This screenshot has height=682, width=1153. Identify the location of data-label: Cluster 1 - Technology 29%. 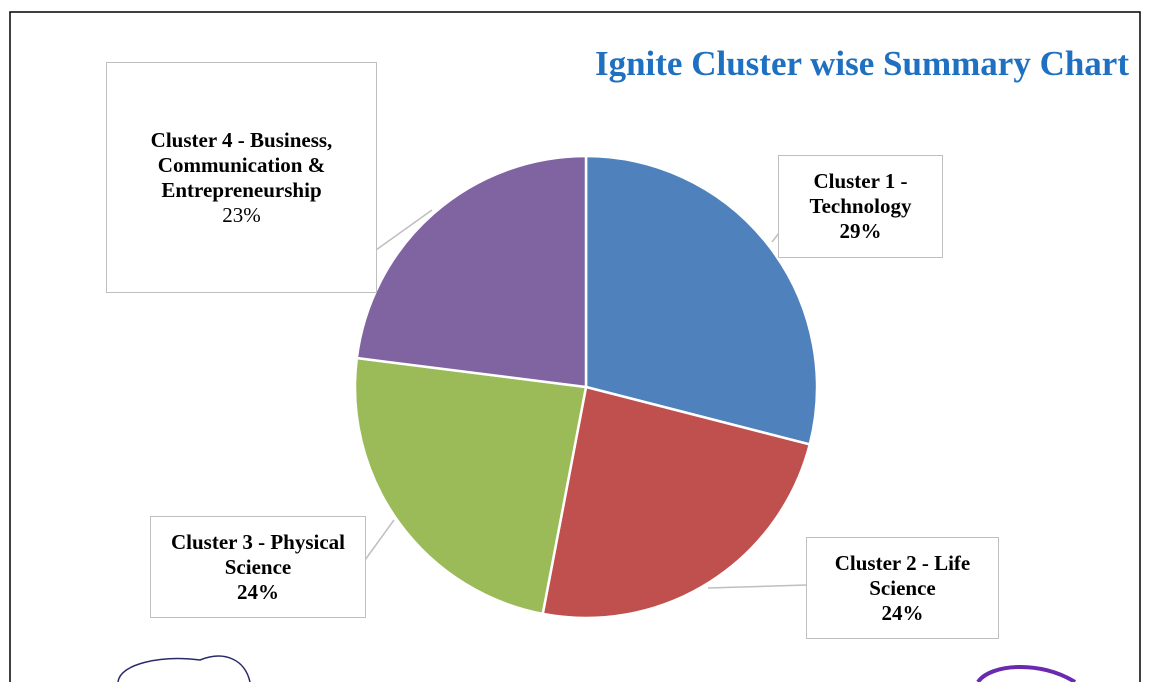
(860, 206).